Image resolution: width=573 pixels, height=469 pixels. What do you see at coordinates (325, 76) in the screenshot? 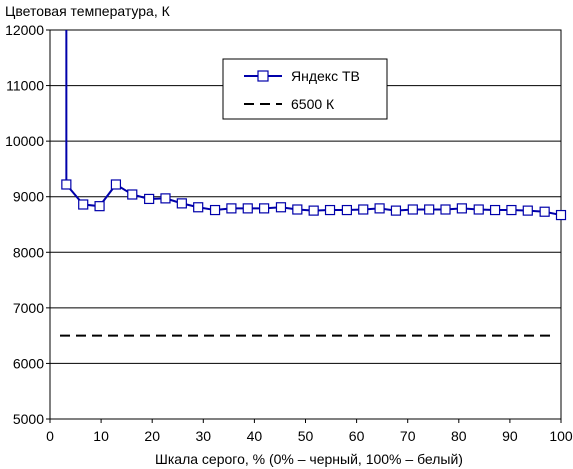
I see `legend-label-yandex: Яндекс ТВ` at bounding box center [325, 76].